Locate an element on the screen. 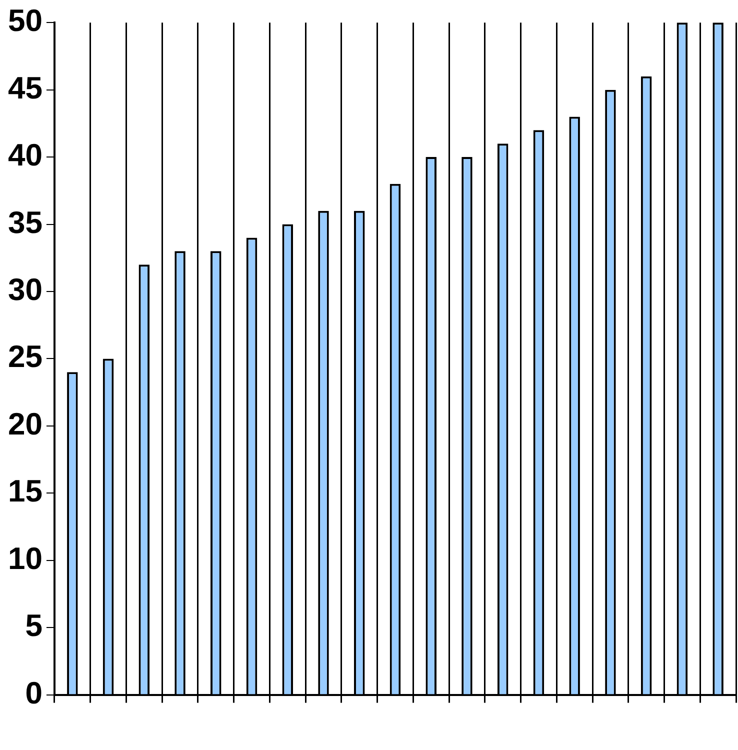  y-tick-label: 25 is located at coordinates (25, 356).